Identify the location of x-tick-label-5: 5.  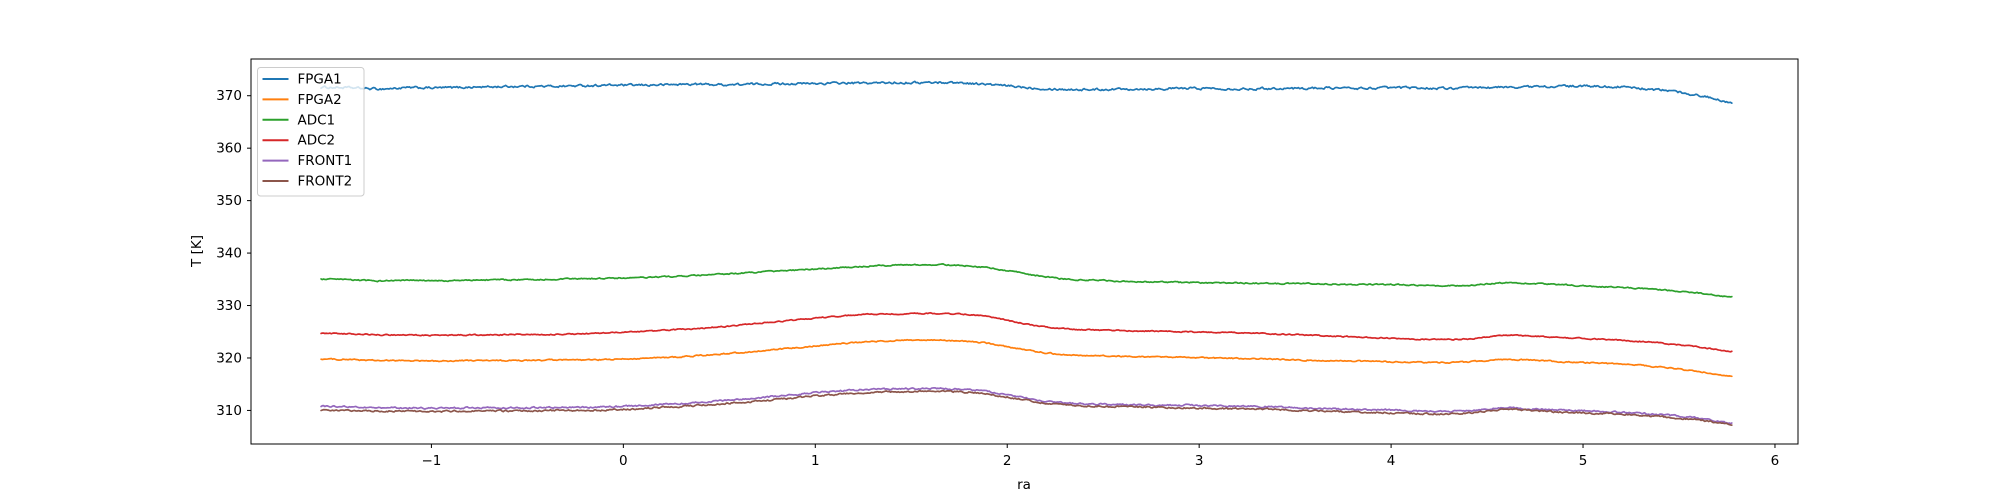
(1583, 461).